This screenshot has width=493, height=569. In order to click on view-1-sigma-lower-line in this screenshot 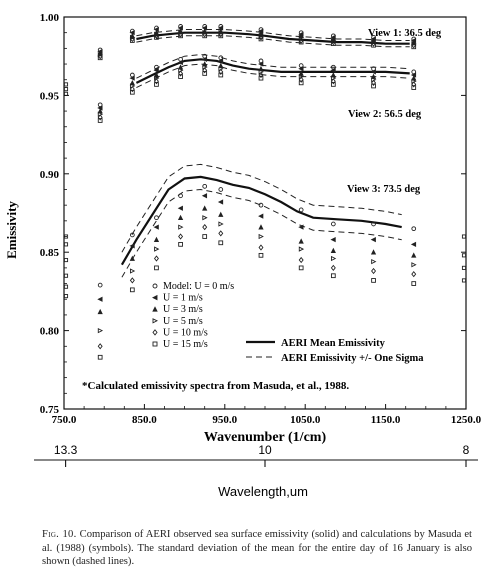, I will do `click(273, 41)`.